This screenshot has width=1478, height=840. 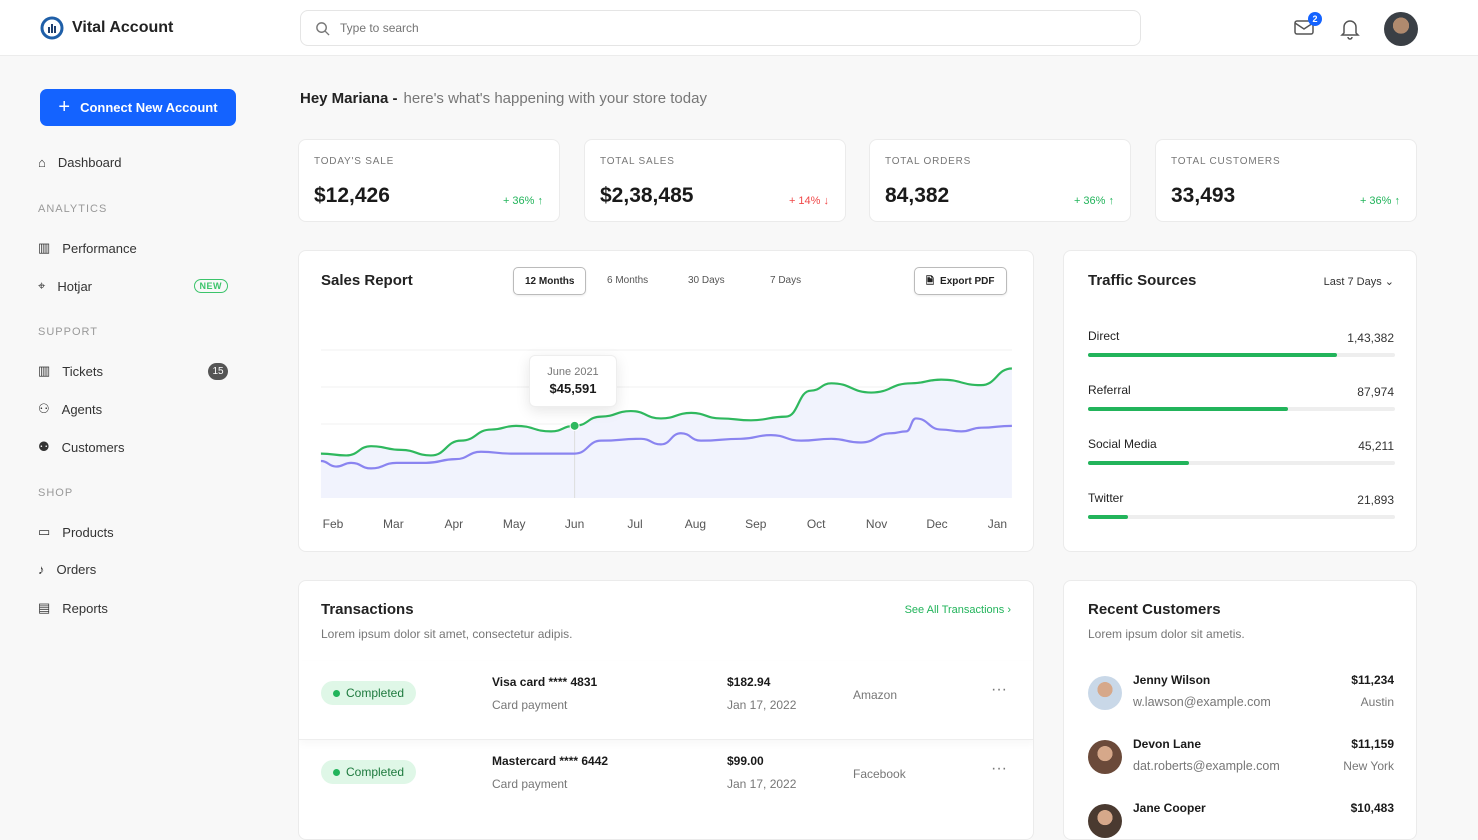 What do you see at coordinates (41, 569) in the screenshot?
I see `bell-icon: ♪` at bounding box center [41, 569].